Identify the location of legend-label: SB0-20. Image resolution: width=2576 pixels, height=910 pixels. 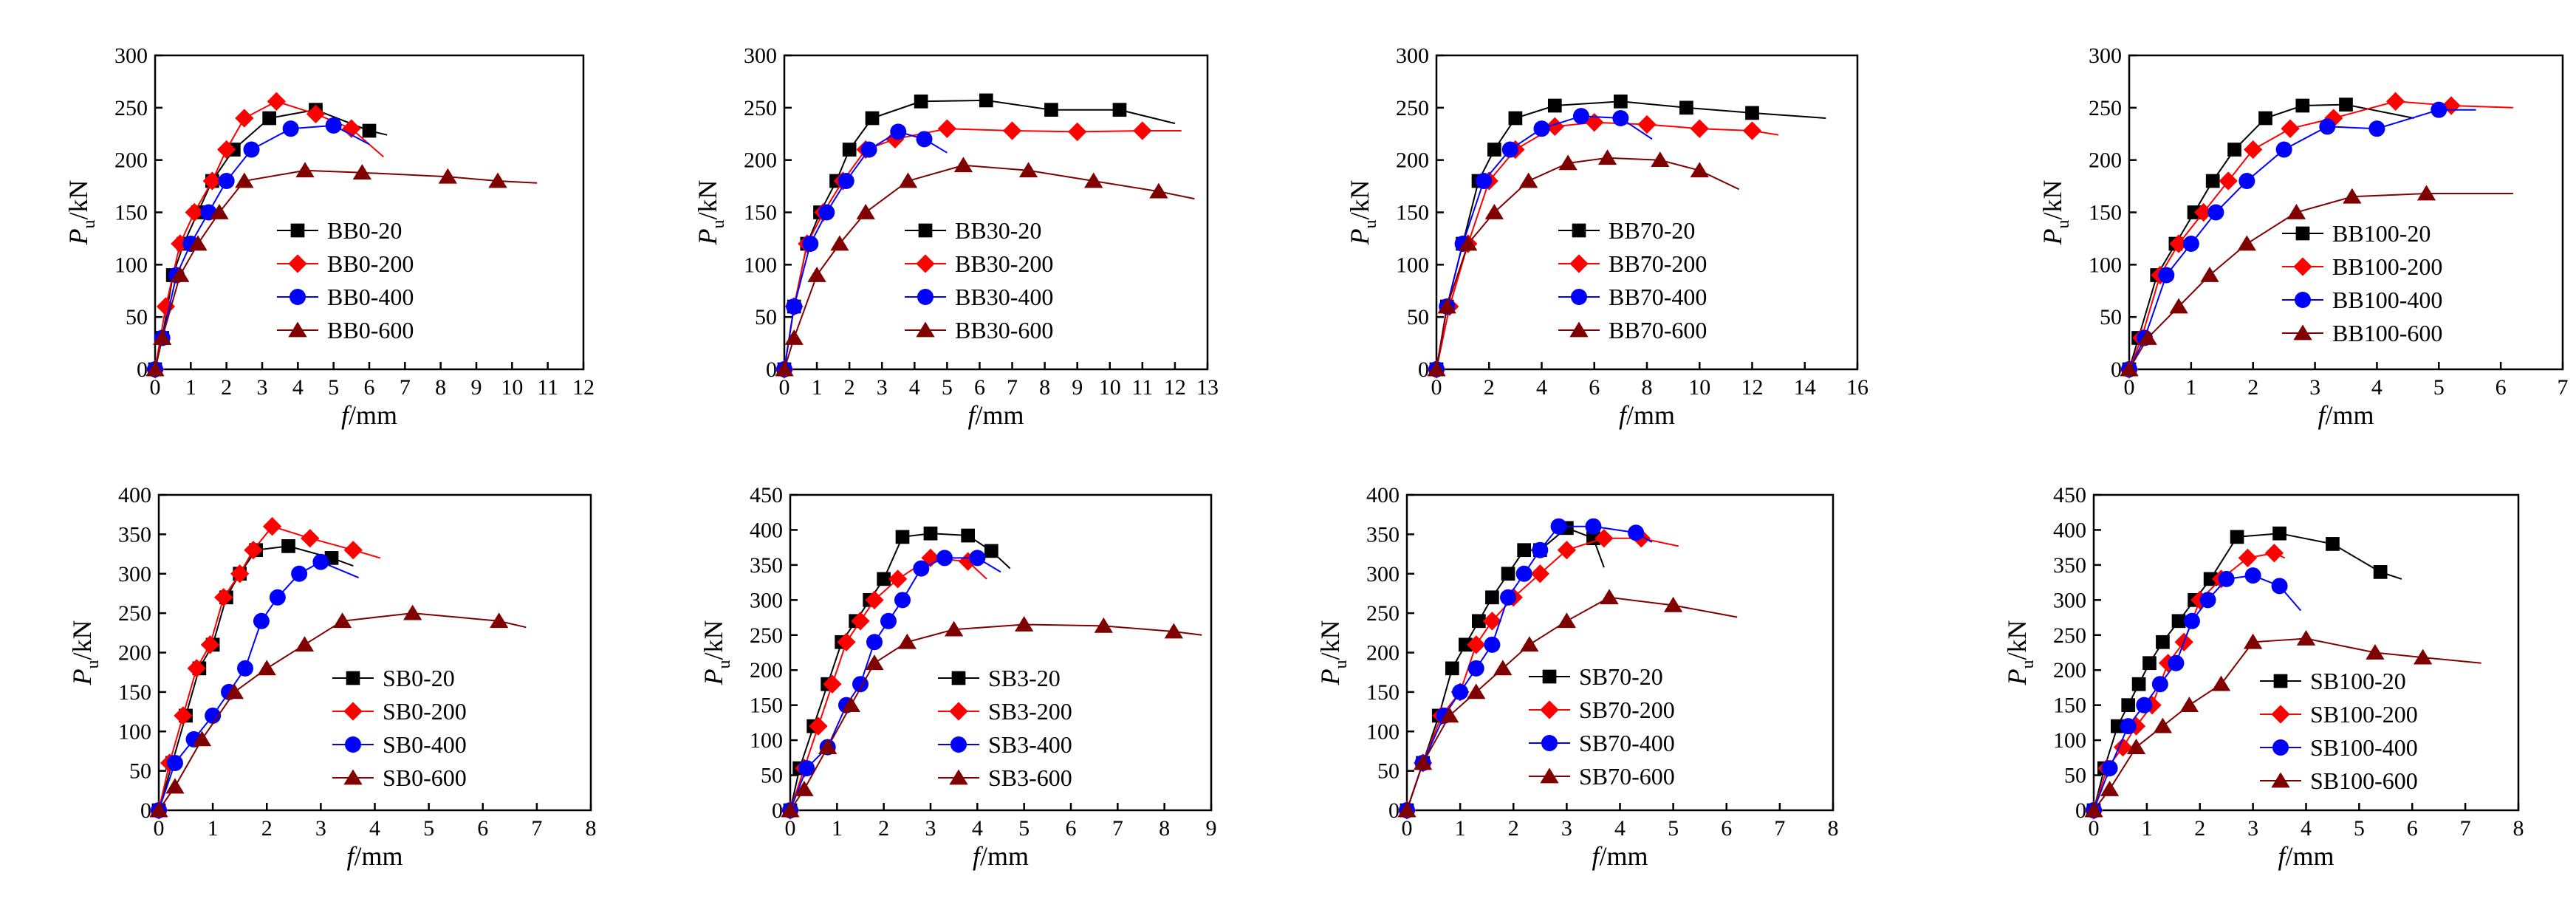
(419, 678).